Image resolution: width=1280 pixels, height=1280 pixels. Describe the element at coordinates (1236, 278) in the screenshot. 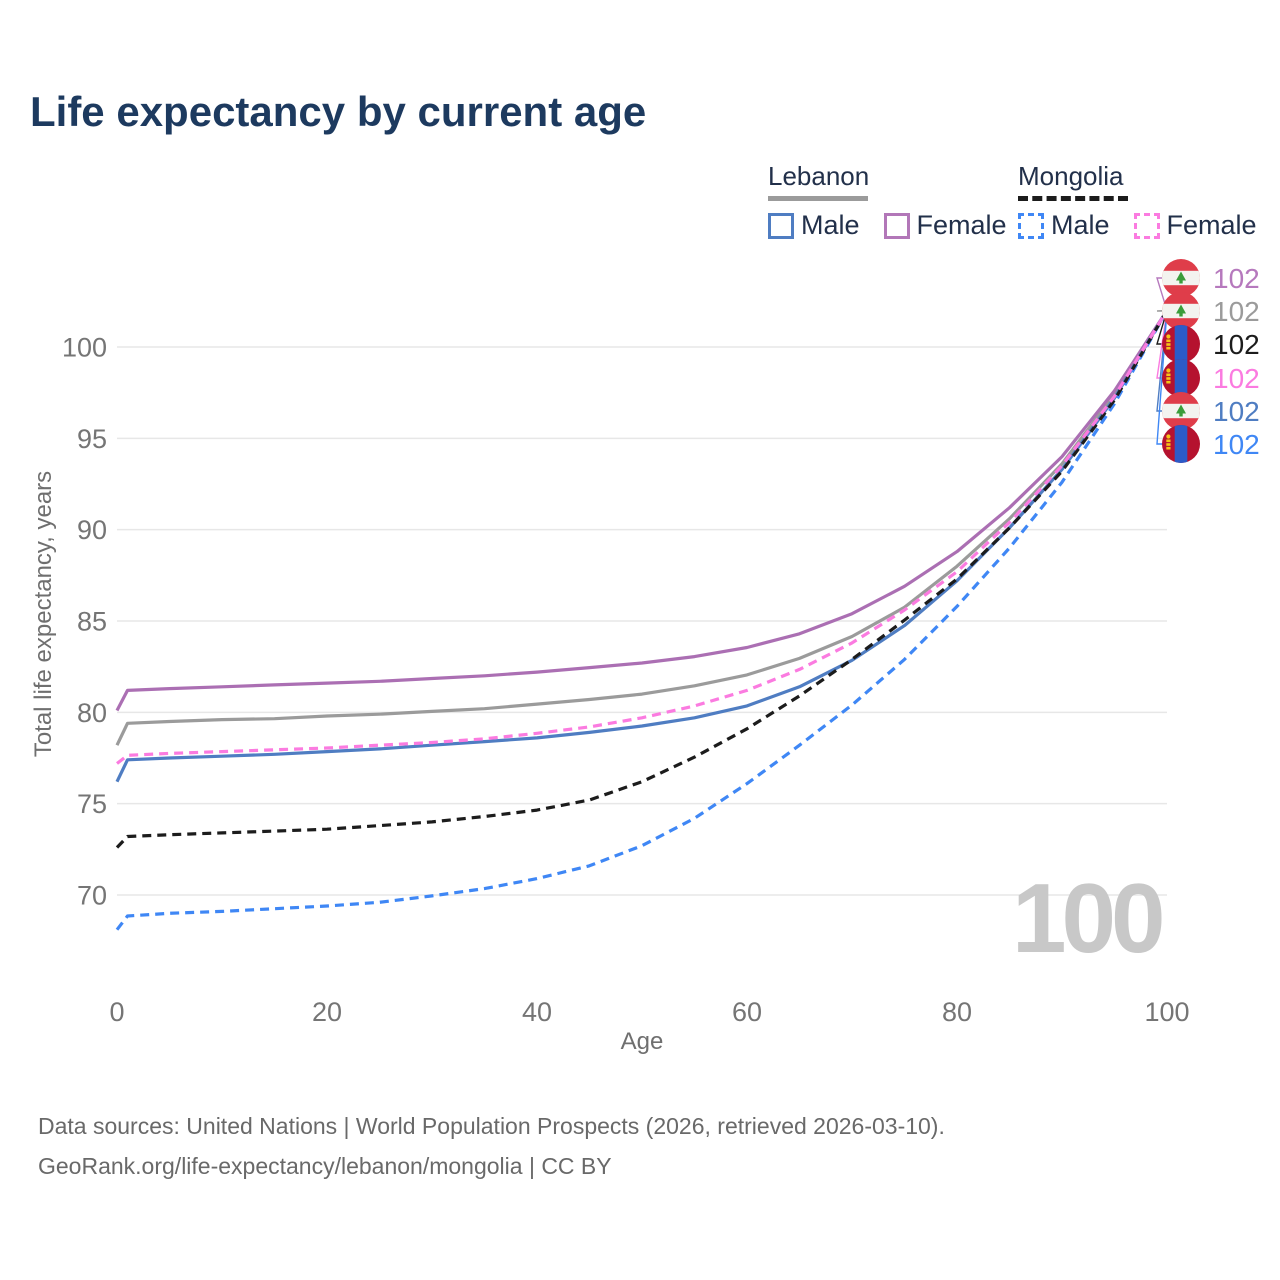

I see `end-label-value-lebanon-female: 102` at that location.